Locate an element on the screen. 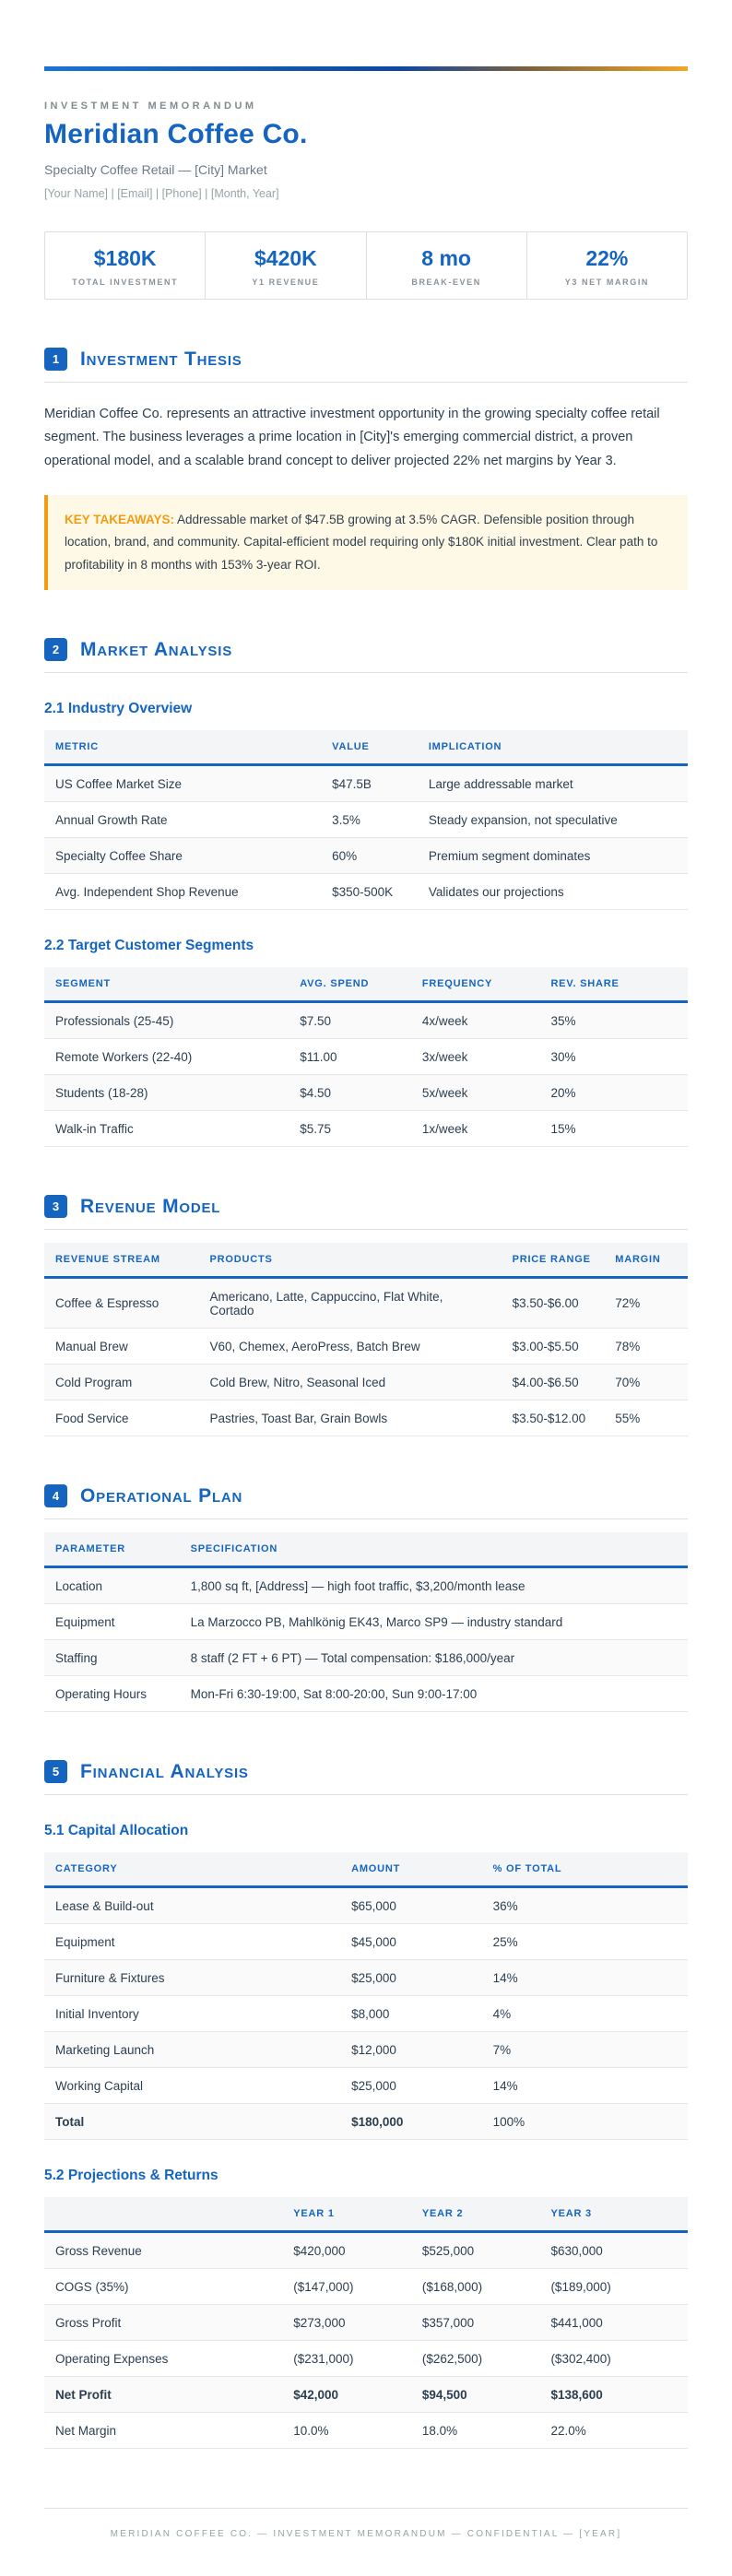  table-cell: ($147,000) is located at coordinates (346, 2287).